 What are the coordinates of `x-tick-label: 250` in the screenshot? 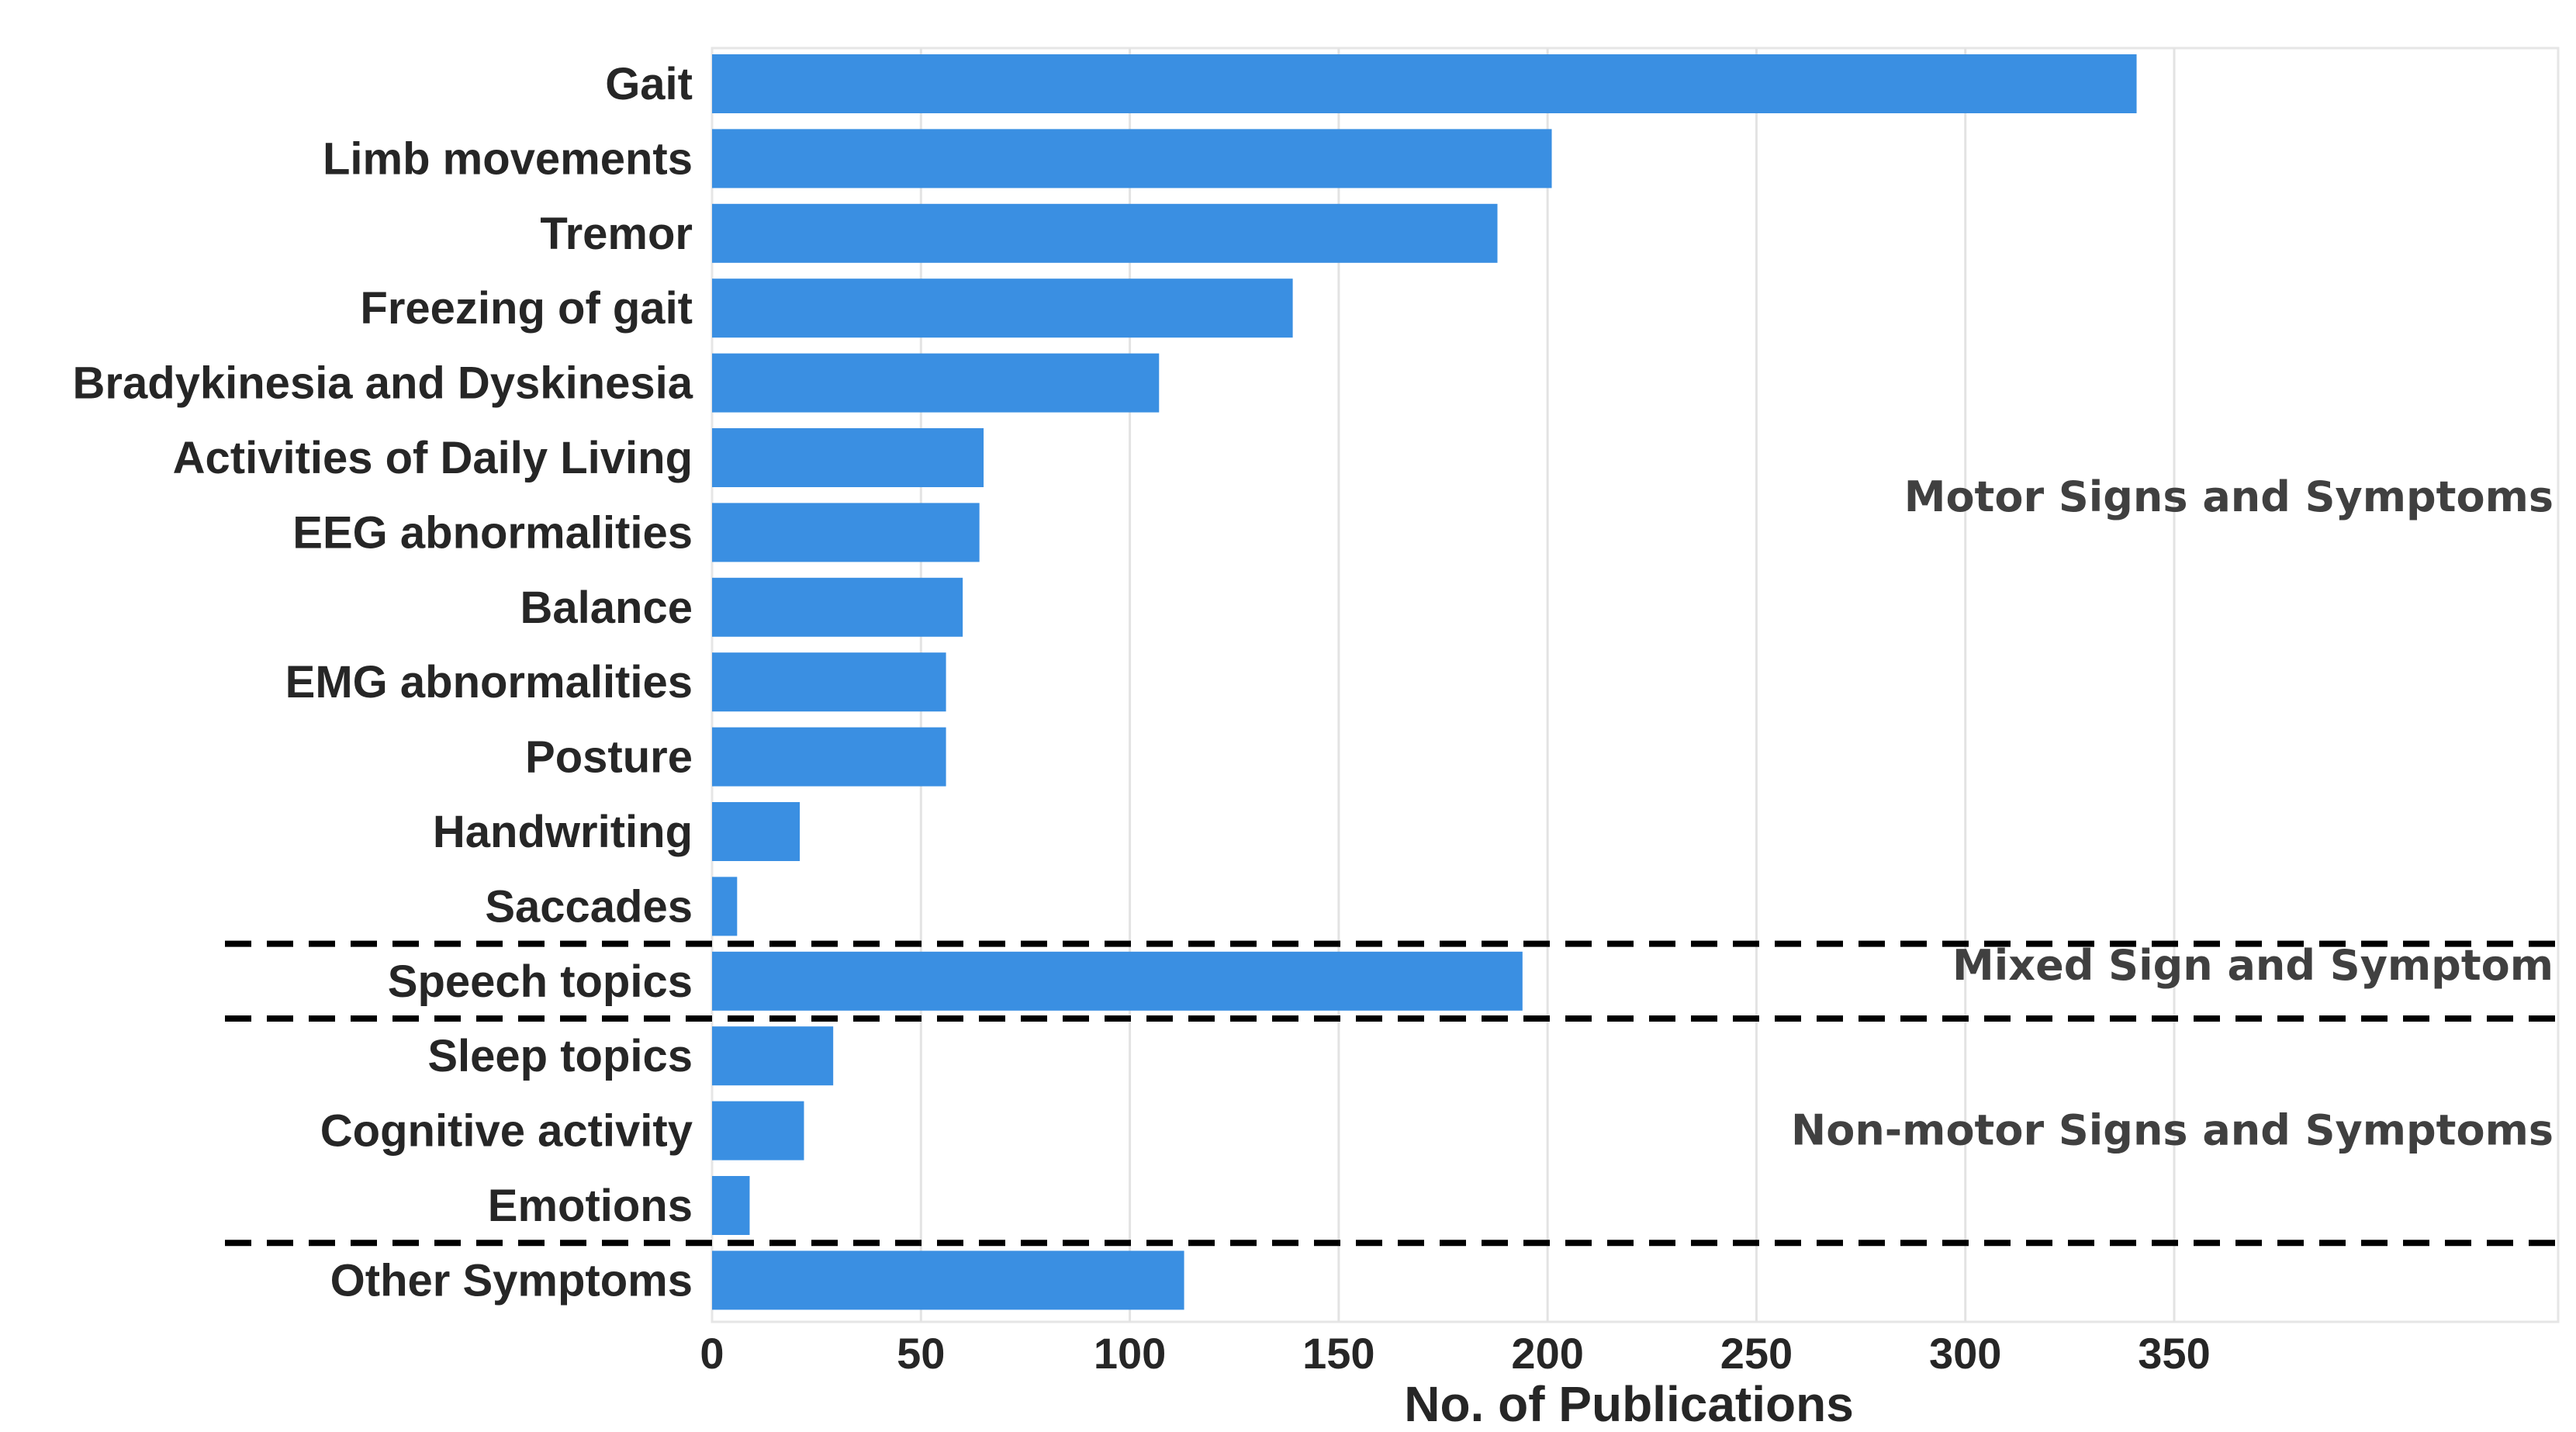 It's located at (1756, 1353).